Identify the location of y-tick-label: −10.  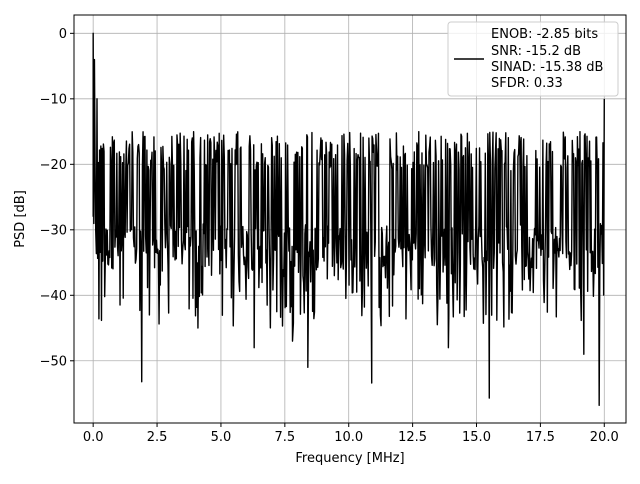
(53, 99).